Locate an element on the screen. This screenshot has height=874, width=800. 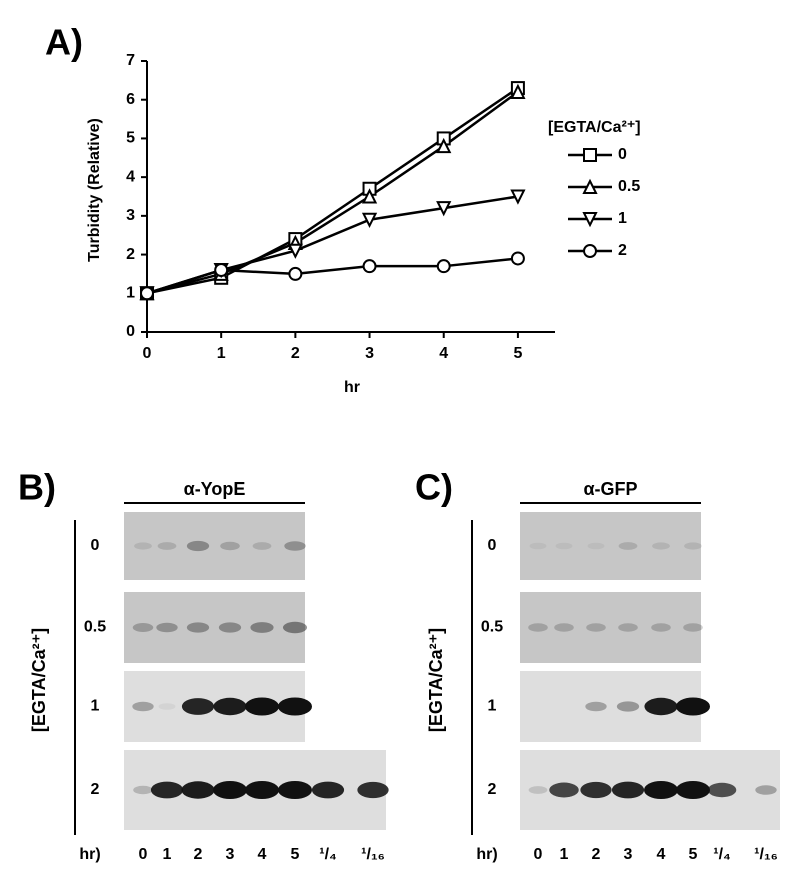
lane-label: 0 is located at coordinates (143, 854).